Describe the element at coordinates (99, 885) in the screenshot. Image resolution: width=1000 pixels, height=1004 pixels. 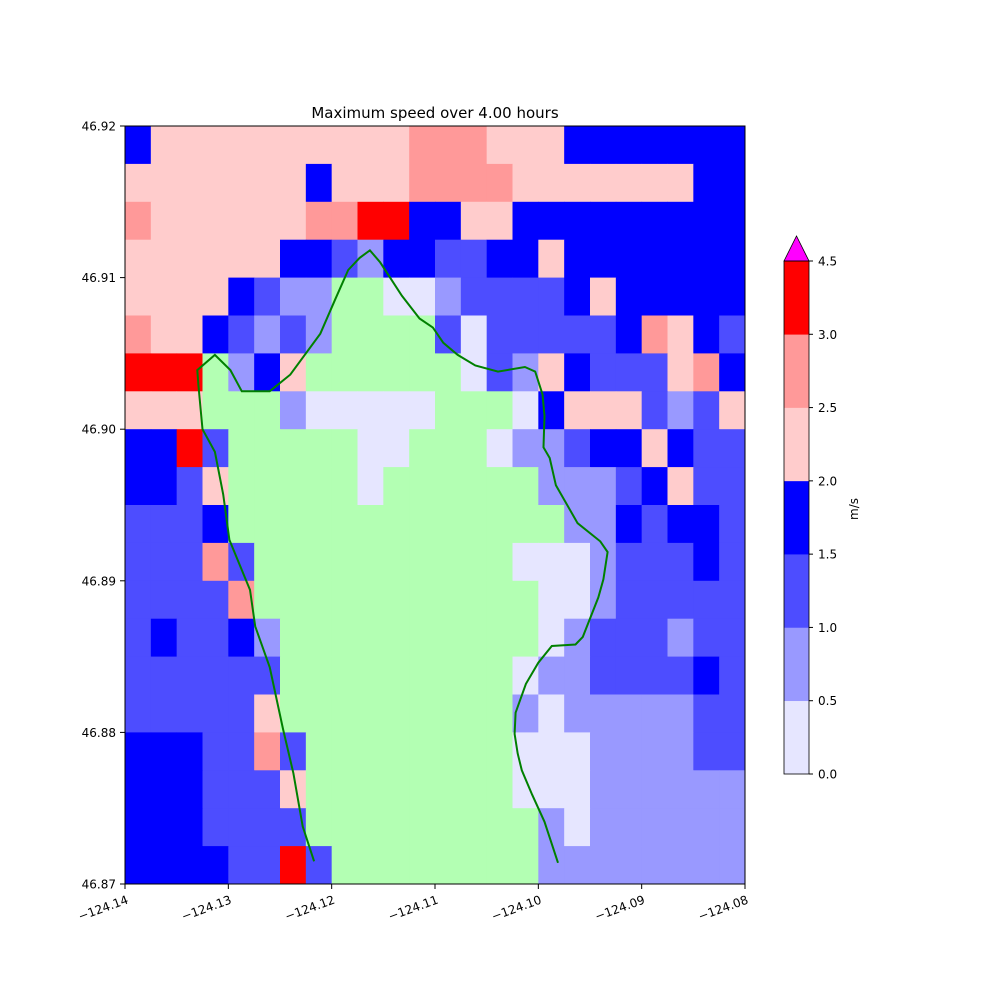
I see `y-tick-label: 46.87` at that location.